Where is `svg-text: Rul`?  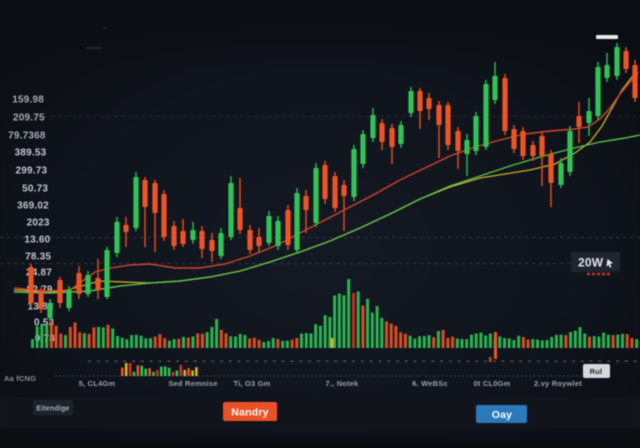 svg-text: Rul is located at coordinates (596, 371).